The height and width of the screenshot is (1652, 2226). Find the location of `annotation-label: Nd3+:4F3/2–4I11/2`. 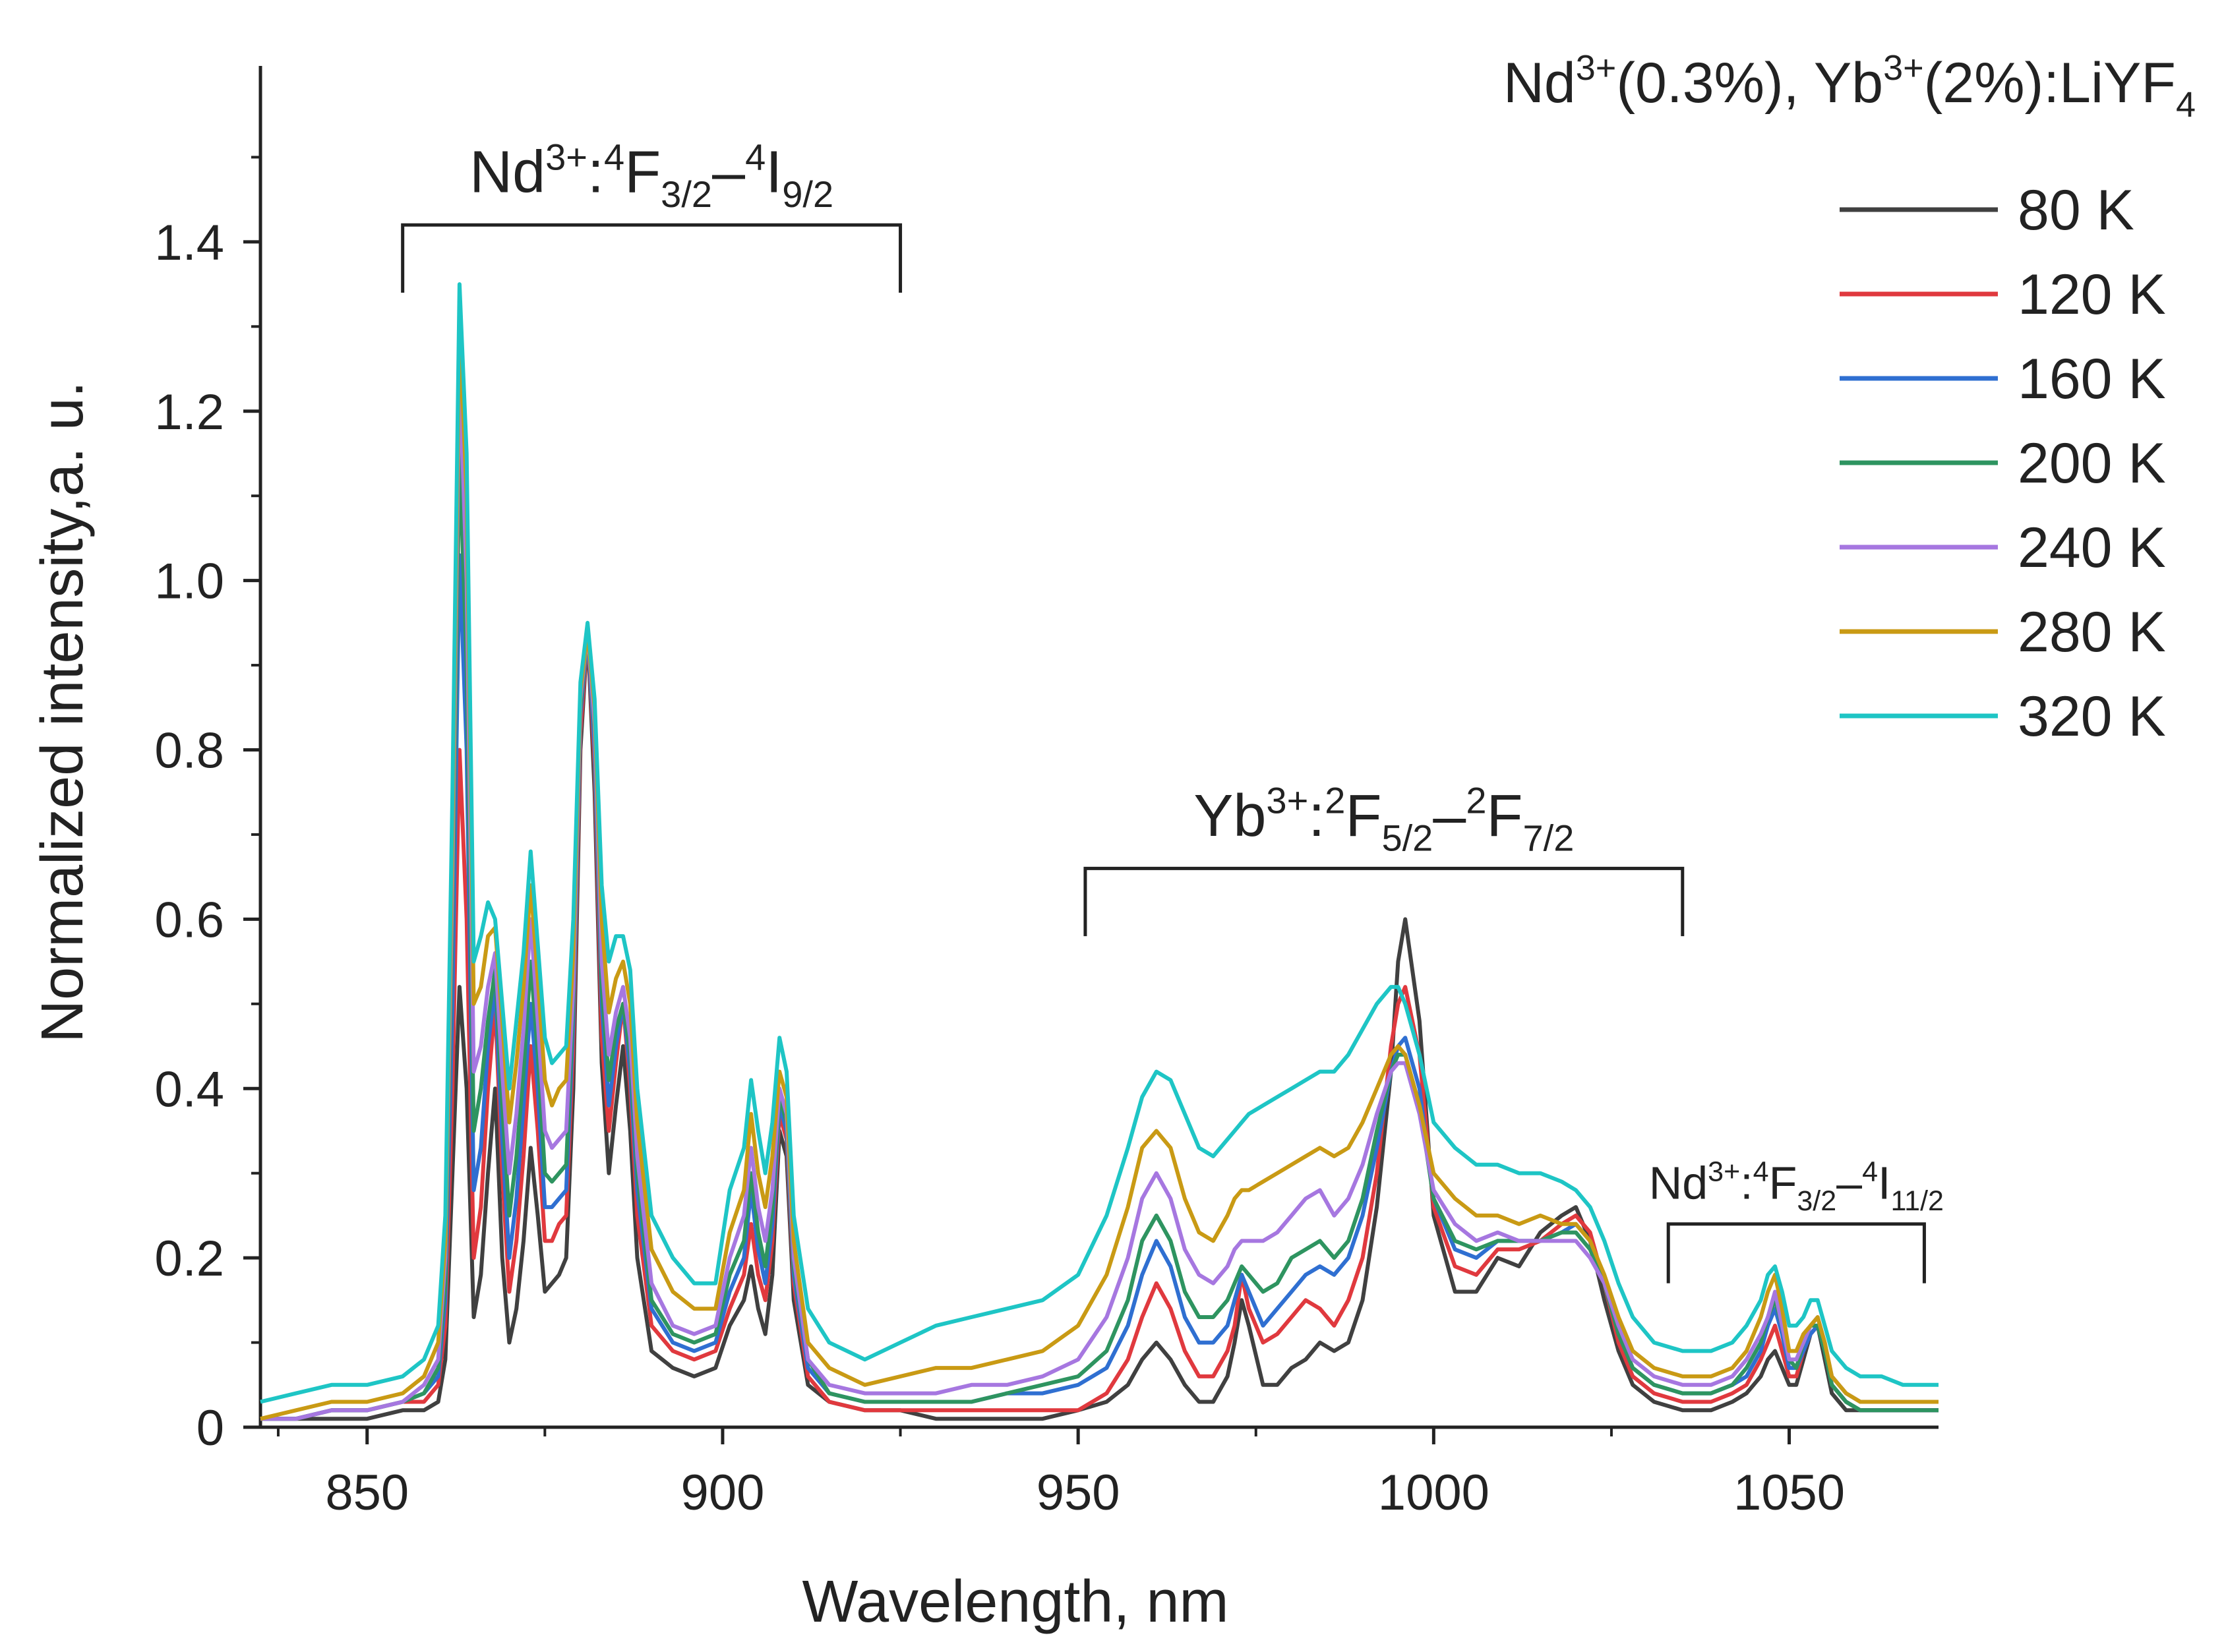

annotation-label: Nd3+:4F3/2–4I11/2 is located at coordinates (1797, 1186).